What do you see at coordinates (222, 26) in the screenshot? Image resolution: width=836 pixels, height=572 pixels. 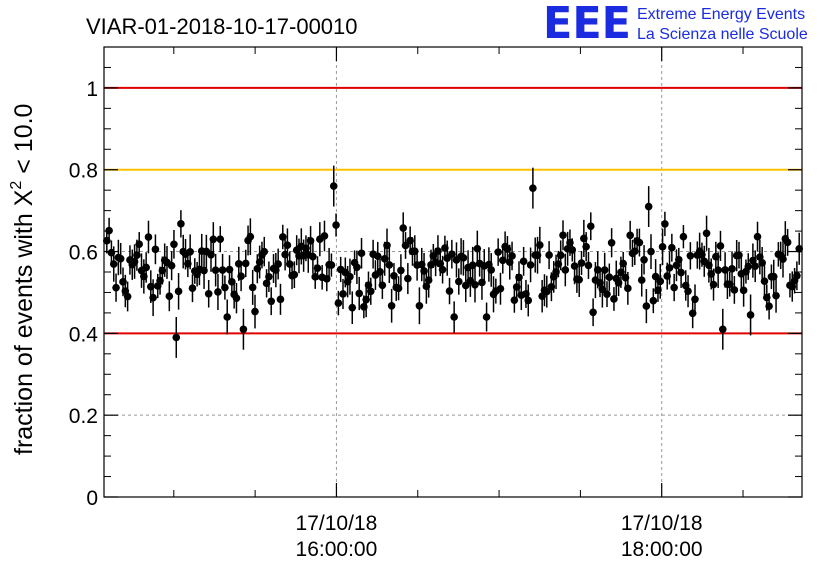 I see `chart-title: VIAR-01-2018-10-17-00010` at bounding box center [222, 26].